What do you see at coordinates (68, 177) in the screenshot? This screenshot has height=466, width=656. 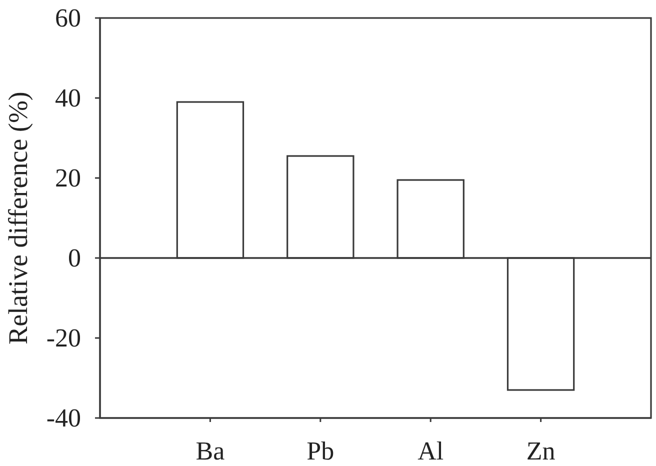 I see `y-tick-label: 20` at bounding box center [68, 177].